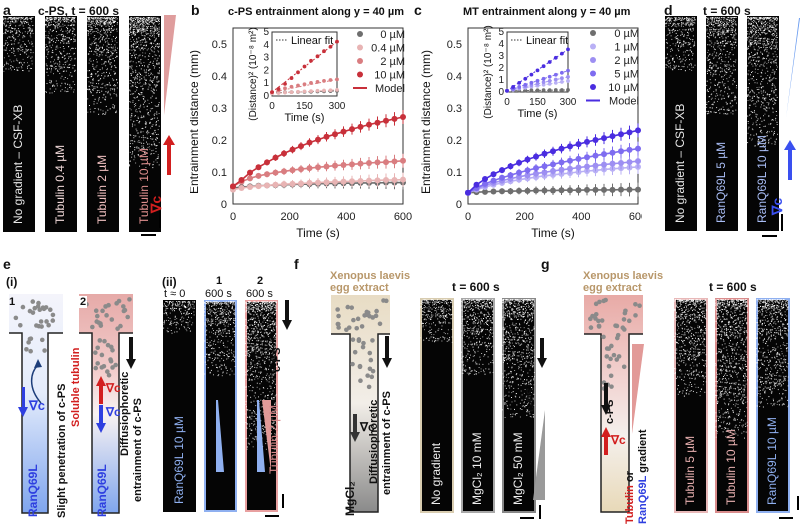 This screenshot has height=524, width=800. Describe the element at coordinates (772, 461) in the screenshot. I see `strip-label: RanQ69L 10 µM` at that location.